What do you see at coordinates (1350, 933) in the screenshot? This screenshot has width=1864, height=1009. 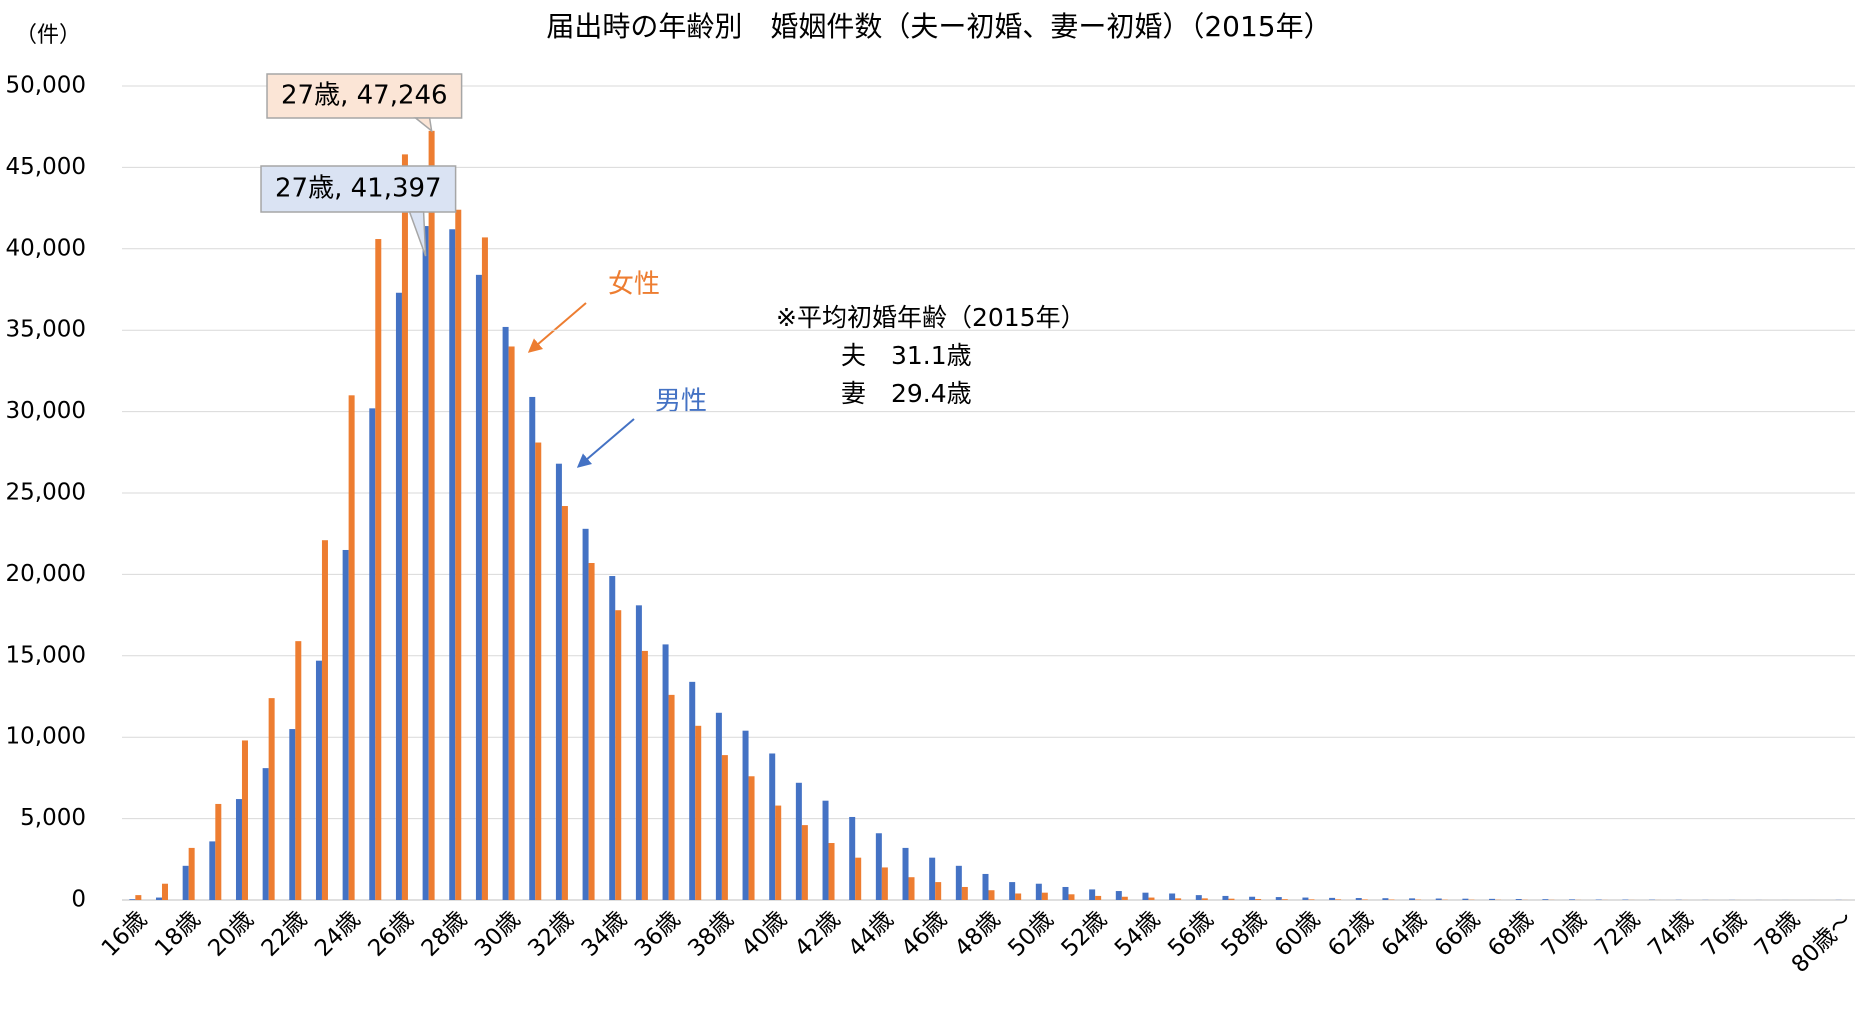 I see `x-tick-label: 62歳` at bounding box center [1350, 933].